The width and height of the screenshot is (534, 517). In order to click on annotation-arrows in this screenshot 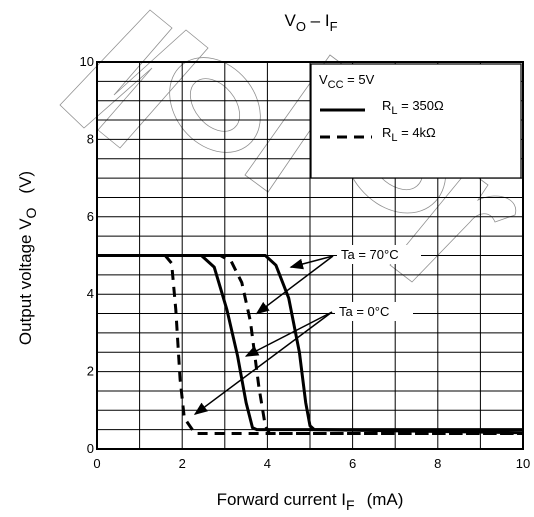, I will do `click(307, 330)`.